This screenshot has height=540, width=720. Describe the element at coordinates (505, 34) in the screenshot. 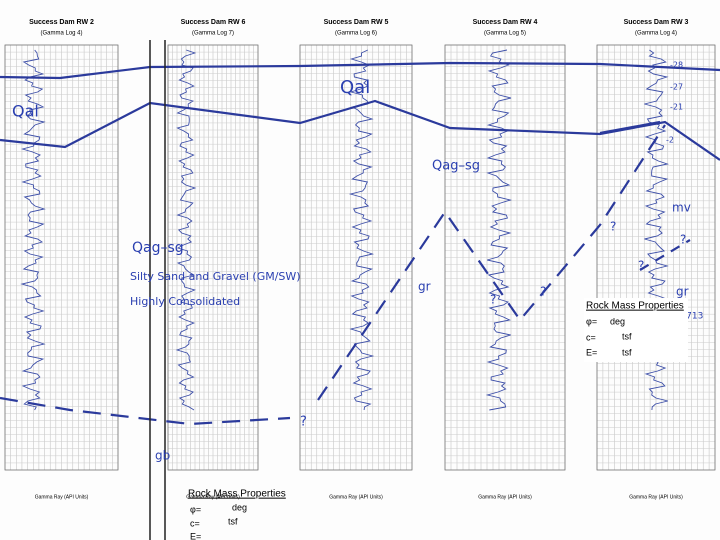

I see `panel-subtitle: (Gamma Log 5)` at that location.